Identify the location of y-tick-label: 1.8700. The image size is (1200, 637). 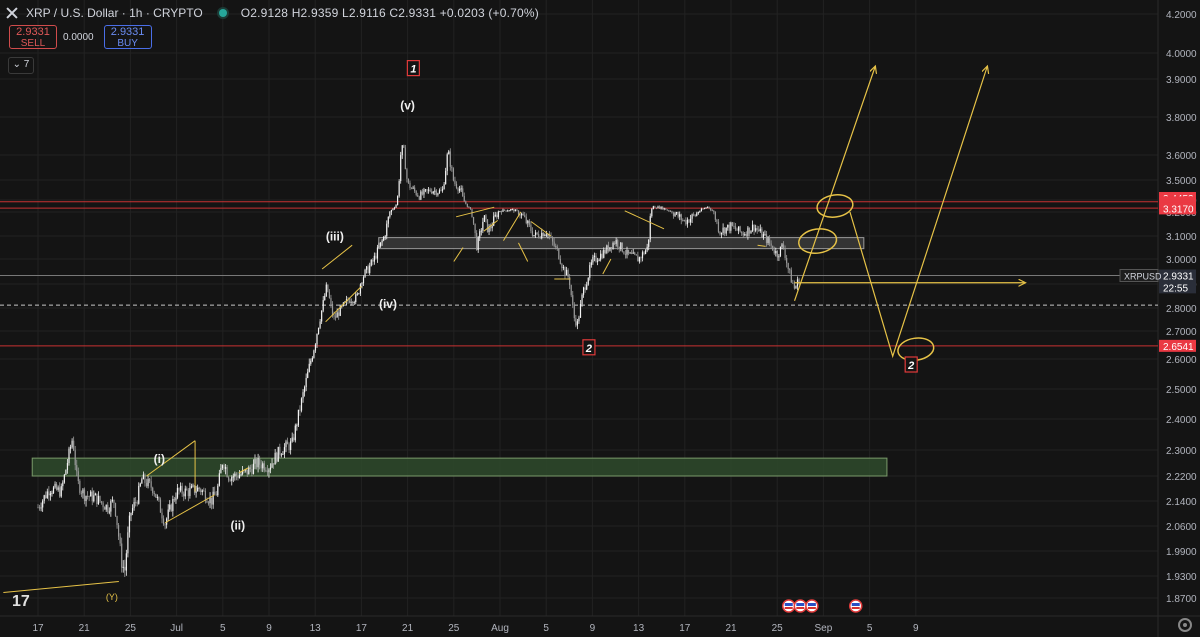
(1181, 599).